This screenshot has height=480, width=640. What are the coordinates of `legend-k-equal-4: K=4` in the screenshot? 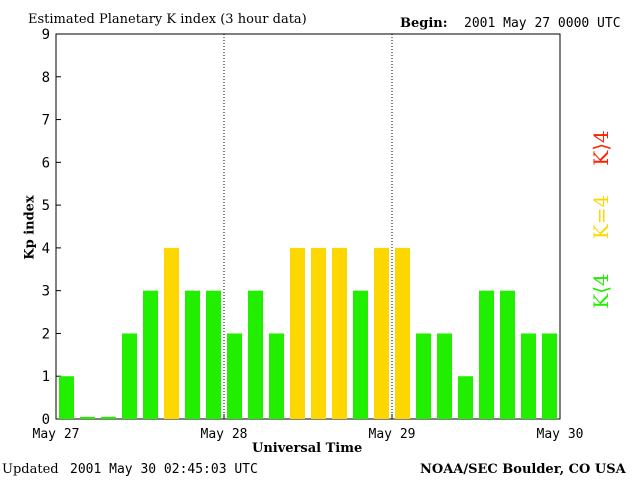 It's located at (601, 217).